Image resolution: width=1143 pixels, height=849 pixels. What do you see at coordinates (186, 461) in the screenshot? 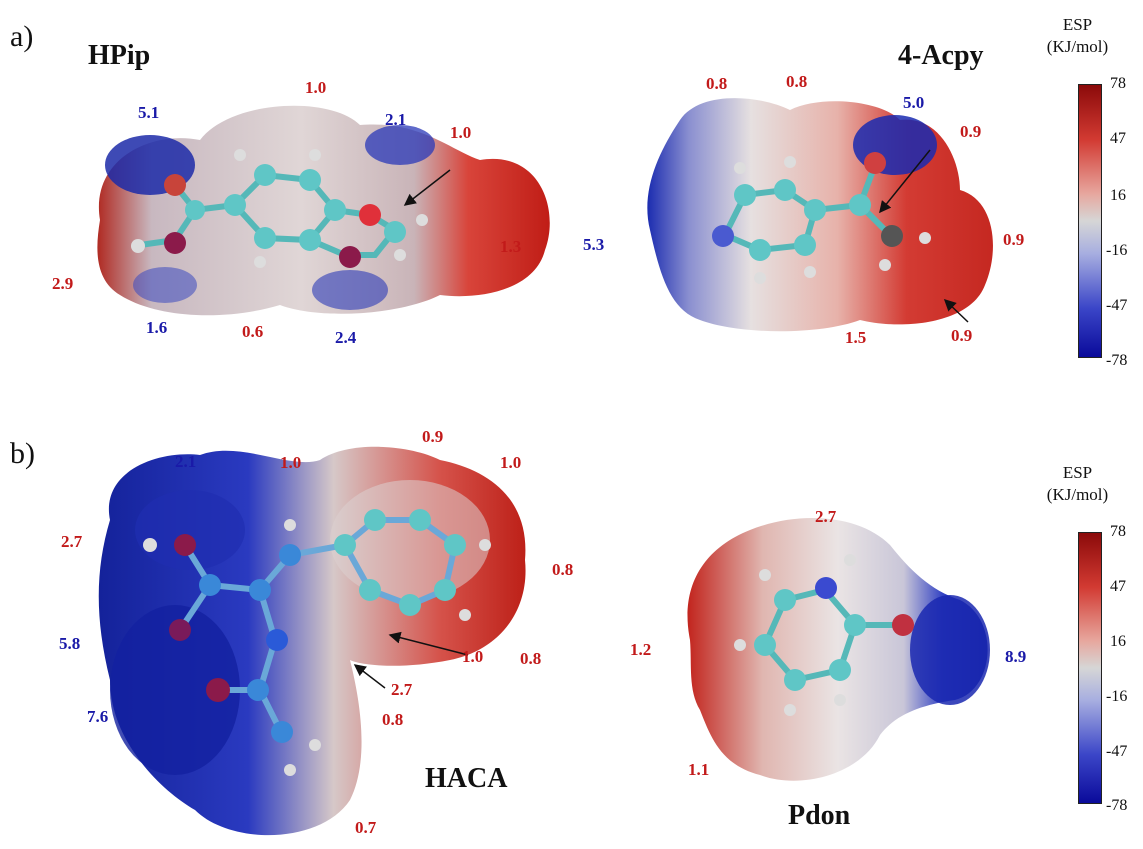
I see `haca-value: 2.1` at bounding box center [186, 461].